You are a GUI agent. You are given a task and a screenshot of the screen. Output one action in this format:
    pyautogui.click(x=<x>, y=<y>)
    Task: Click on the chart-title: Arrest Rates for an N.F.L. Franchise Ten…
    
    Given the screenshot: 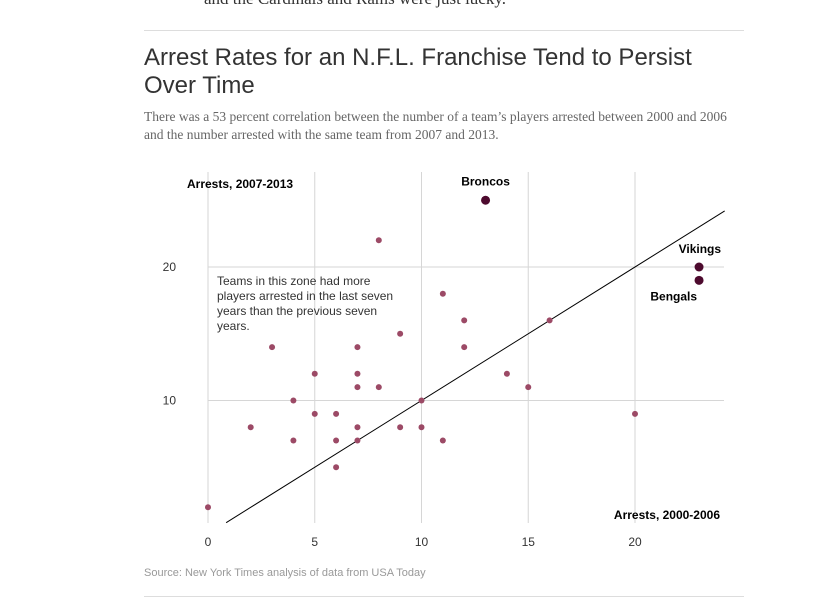 What is the action you would take?
    pyautogui.click(x=418, y=71)
    